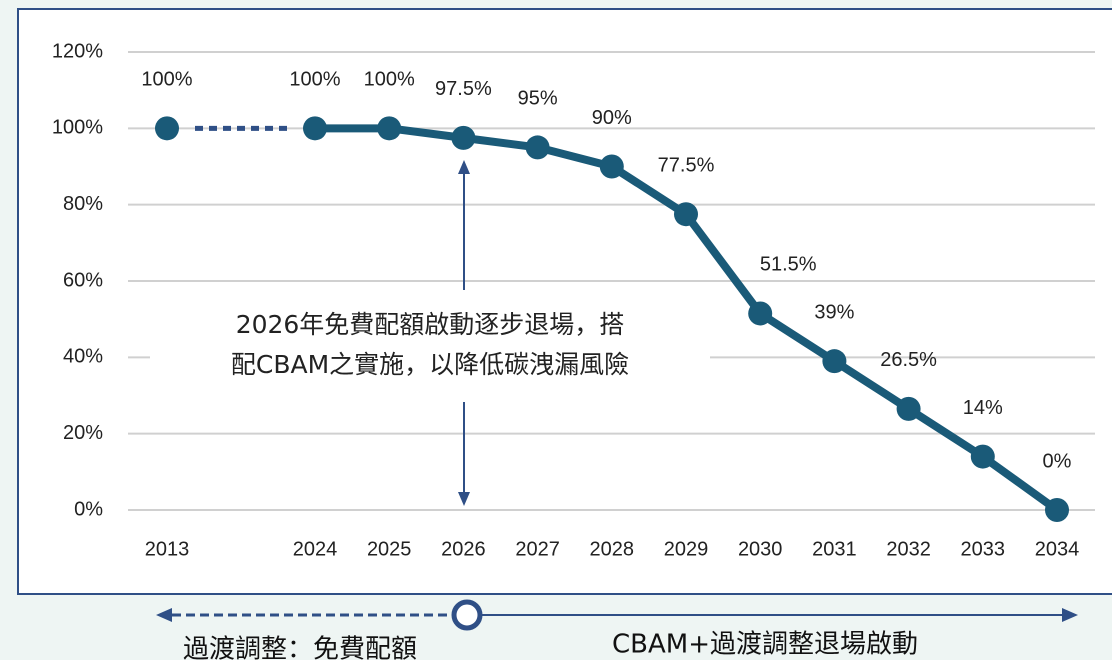  I want to click on x-tick-label: 2027, so click(537, 549).